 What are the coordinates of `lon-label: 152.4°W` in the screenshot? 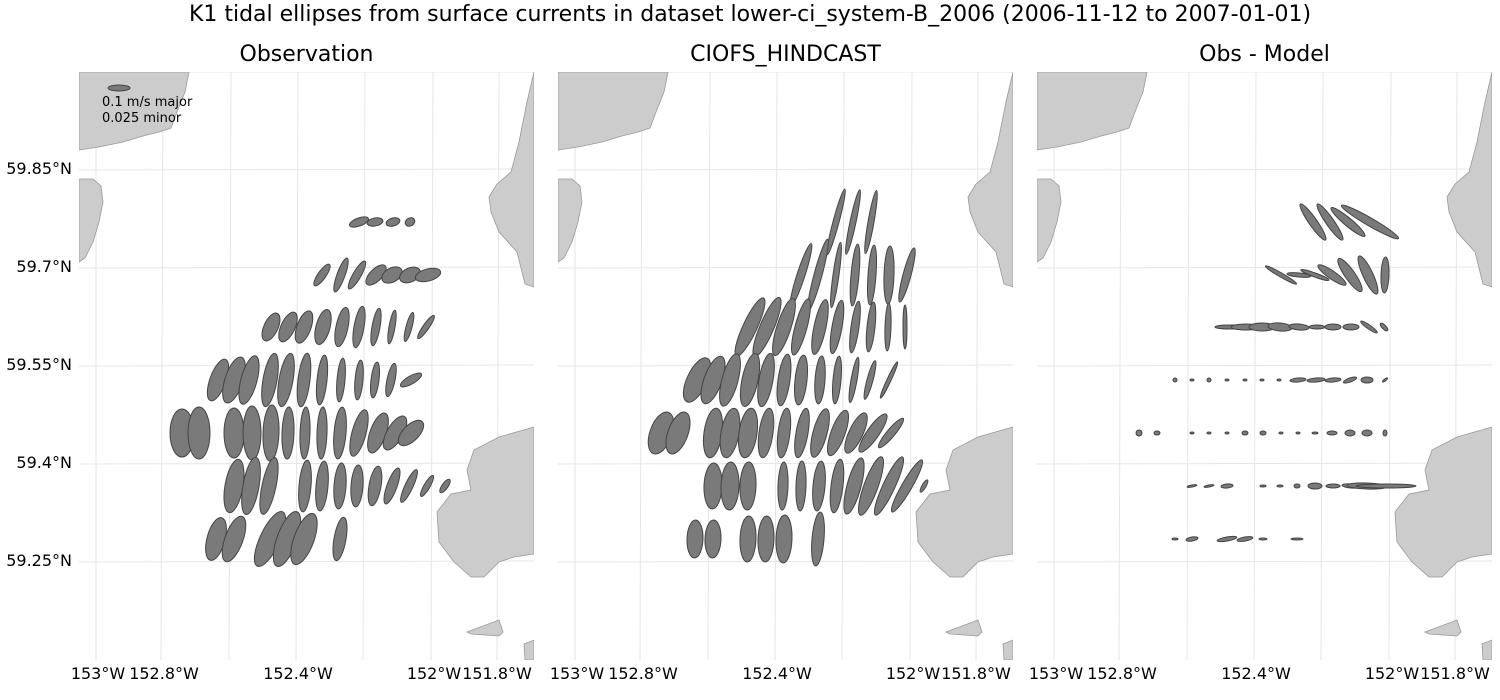 It's located at (1256, 673).